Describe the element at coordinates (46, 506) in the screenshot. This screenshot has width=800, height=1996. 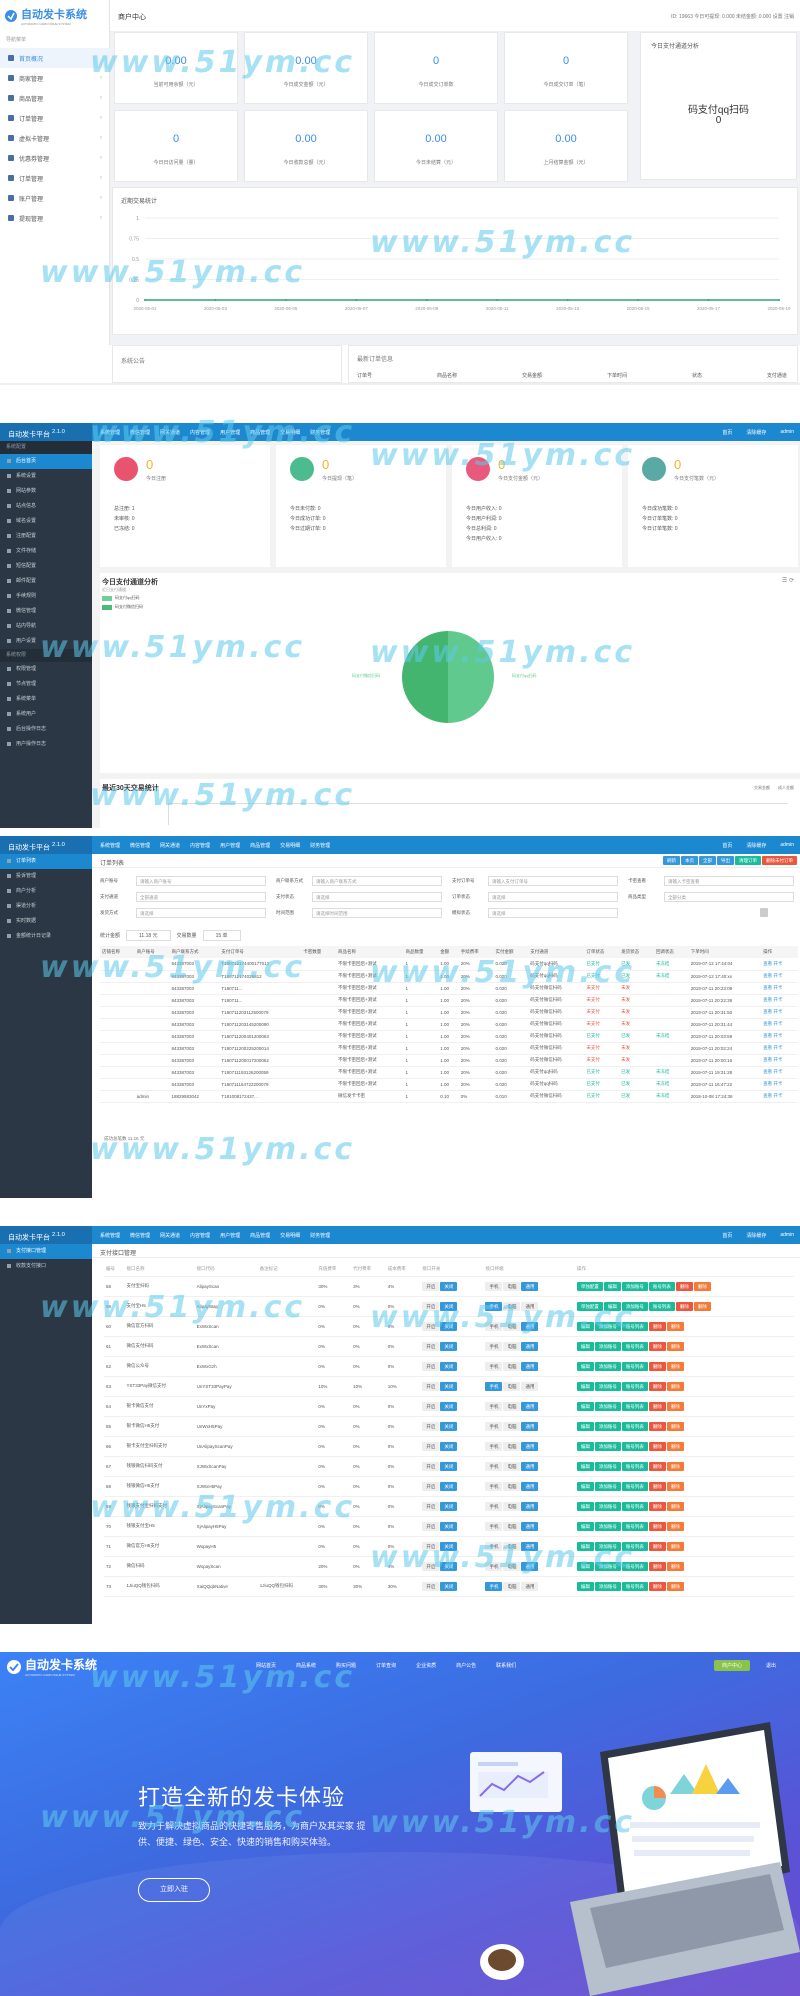
I see `sidebar-item: 站点信息` at that location.